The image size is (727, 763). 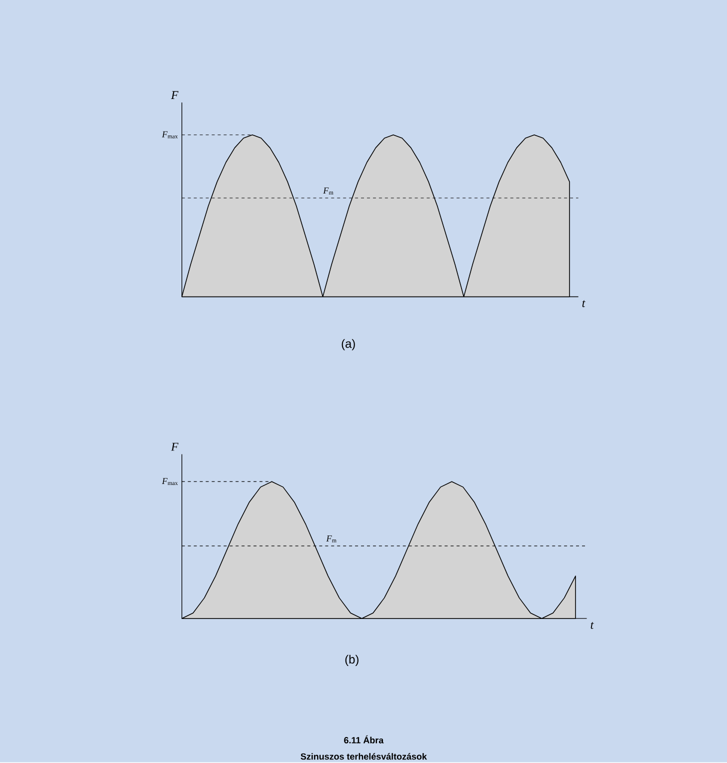 What do you see at coordinates (348, 344) in the screenshot?
I see `text: (a)` at bounding box center [348, 344].